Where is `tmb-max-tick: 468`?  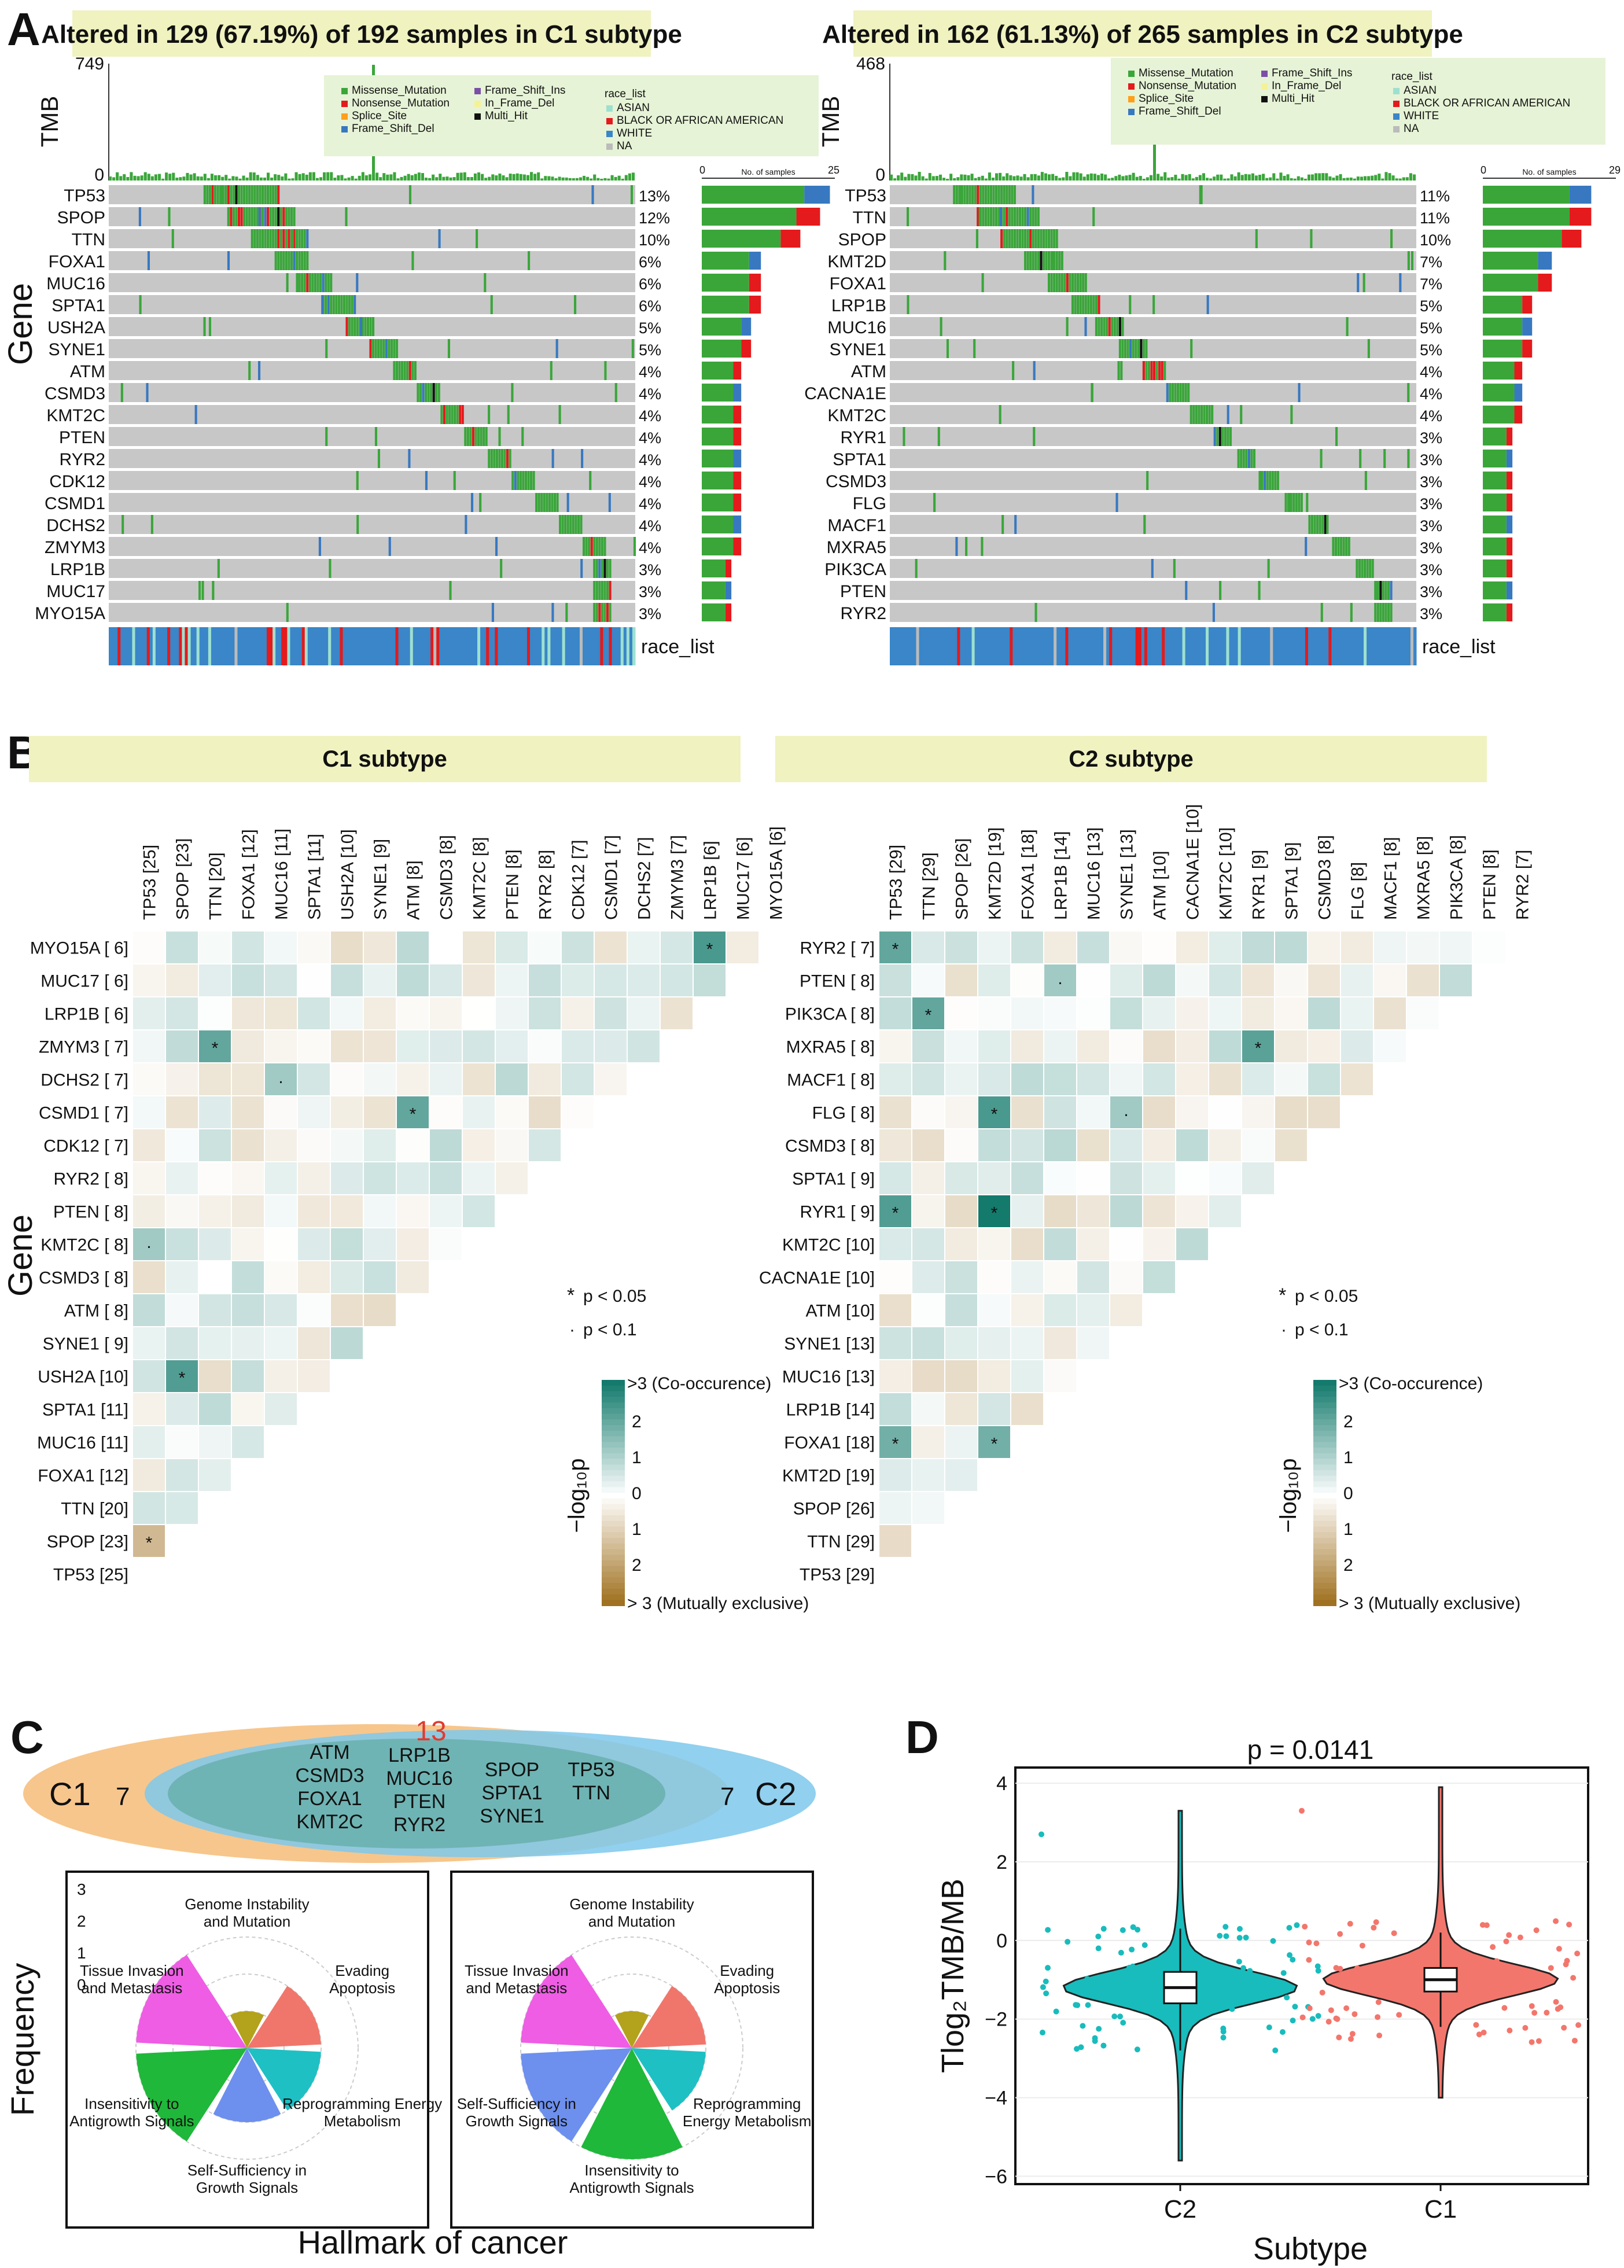
tmb-max-tick: 468 is located at coordinates (870, 63).